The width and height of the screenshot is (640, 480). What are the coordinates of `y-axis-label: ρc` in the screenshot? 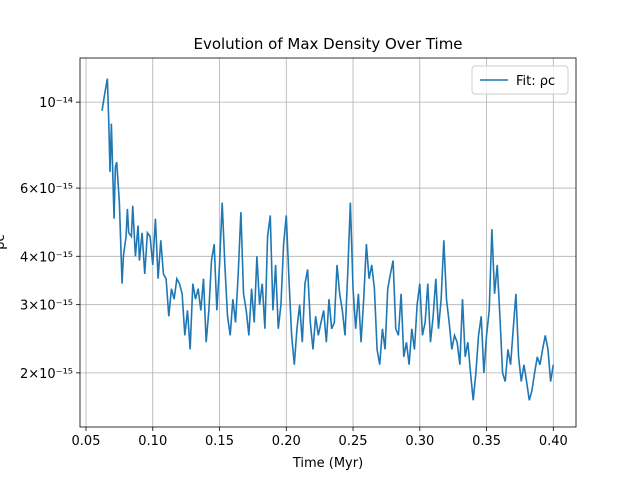 It's located at (4, 241).